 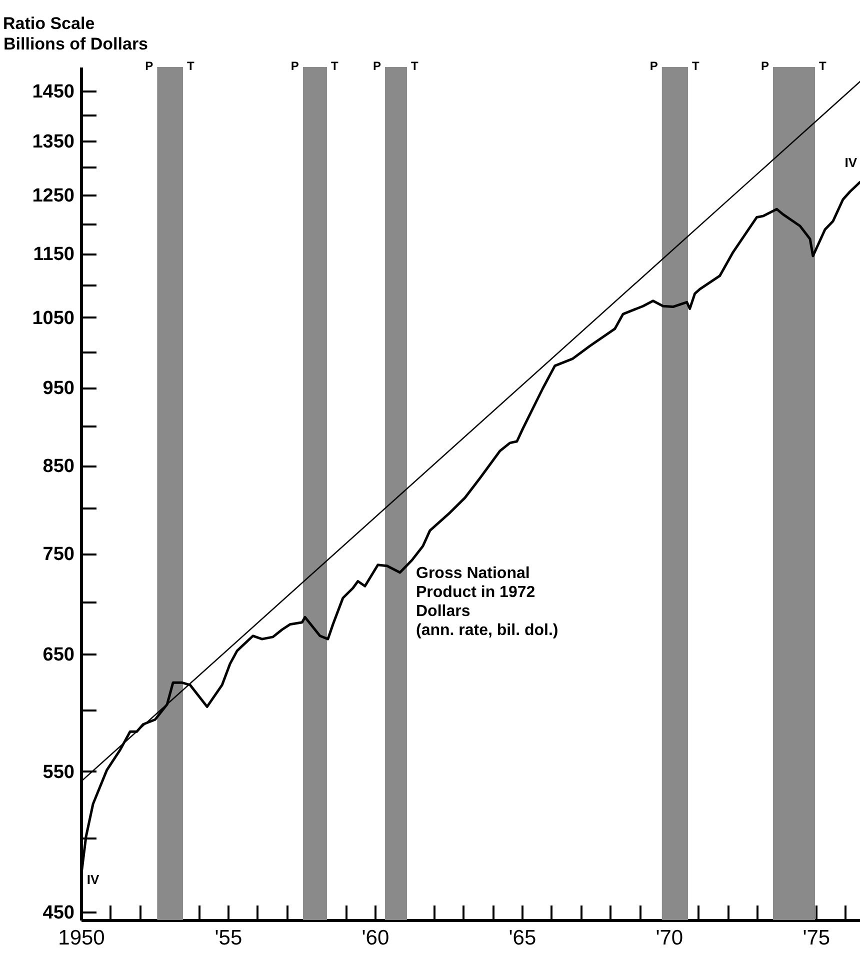 I want to click on x-tick-label: '75, so click(x=816, y=938).